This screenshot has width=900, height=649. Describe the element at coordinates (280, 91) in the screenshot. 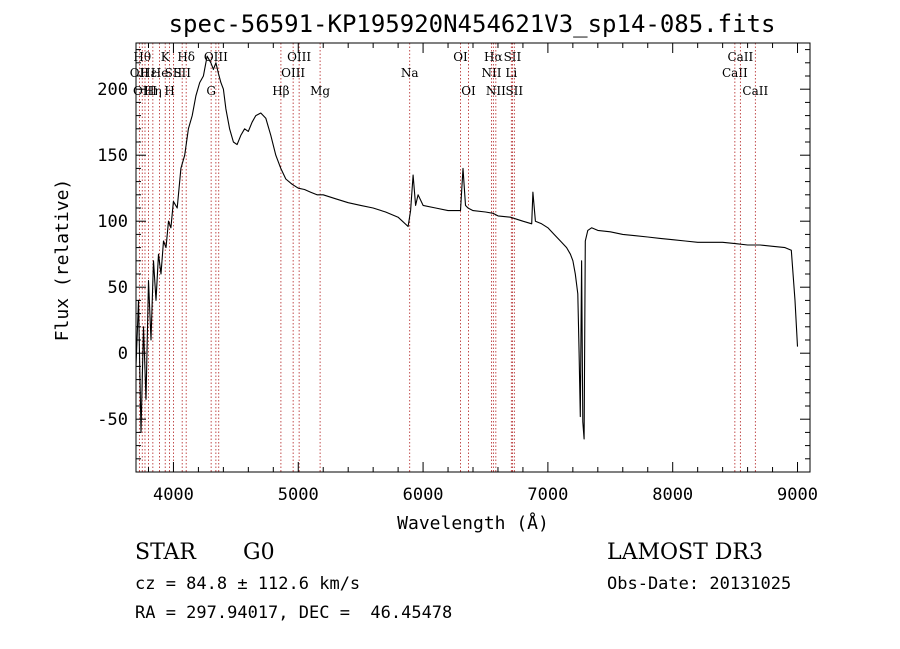

I see `line-marker-label: Hβ` at that location.